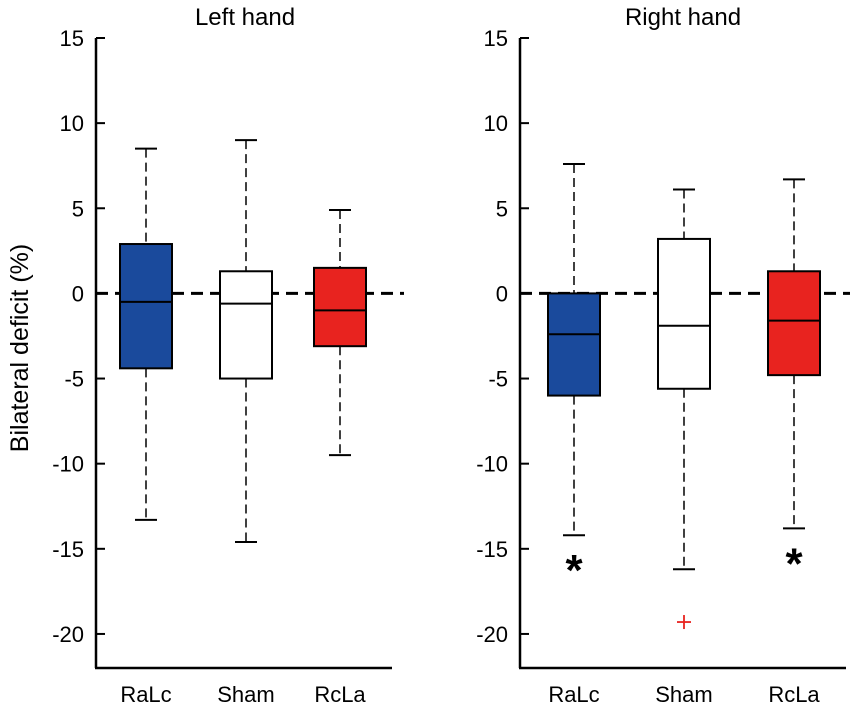 This screenshot has height=715, width=850. Describe the element at coordinates (245, 17) in the screenshot. I see `panel-title: Left hand` at that location.